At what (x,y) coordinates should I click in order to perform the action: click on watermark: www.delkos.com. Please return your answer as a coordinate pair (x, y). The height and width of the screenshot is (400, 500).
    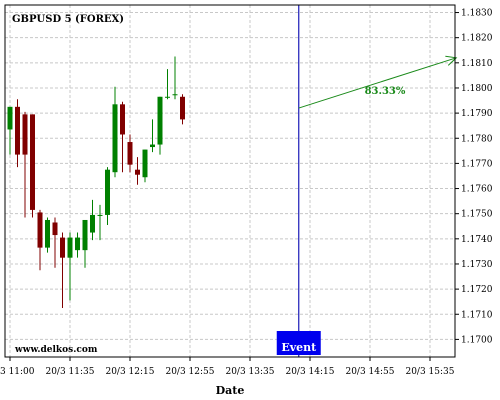
    Looking at the image, I should click on (56, 350).